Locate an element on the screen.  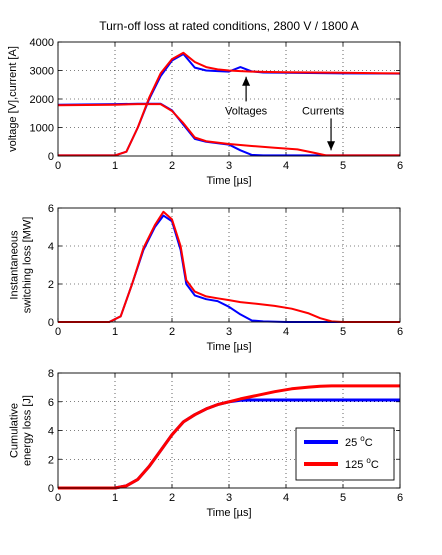
legend-label: 25 oC is located at coordinates (359, 441).